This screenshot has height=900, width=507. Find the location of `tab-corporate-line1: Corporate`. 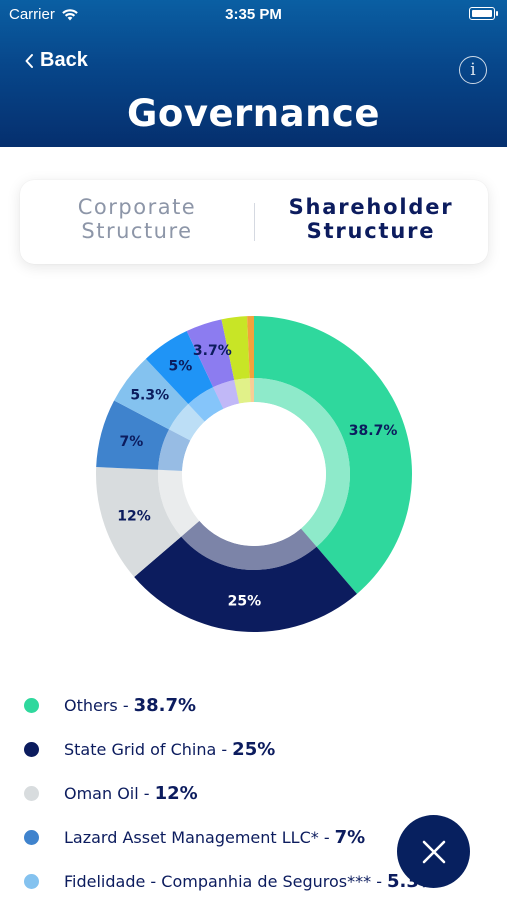

tab-corporate-line1: Corporate is located at coordinates (137, 207).